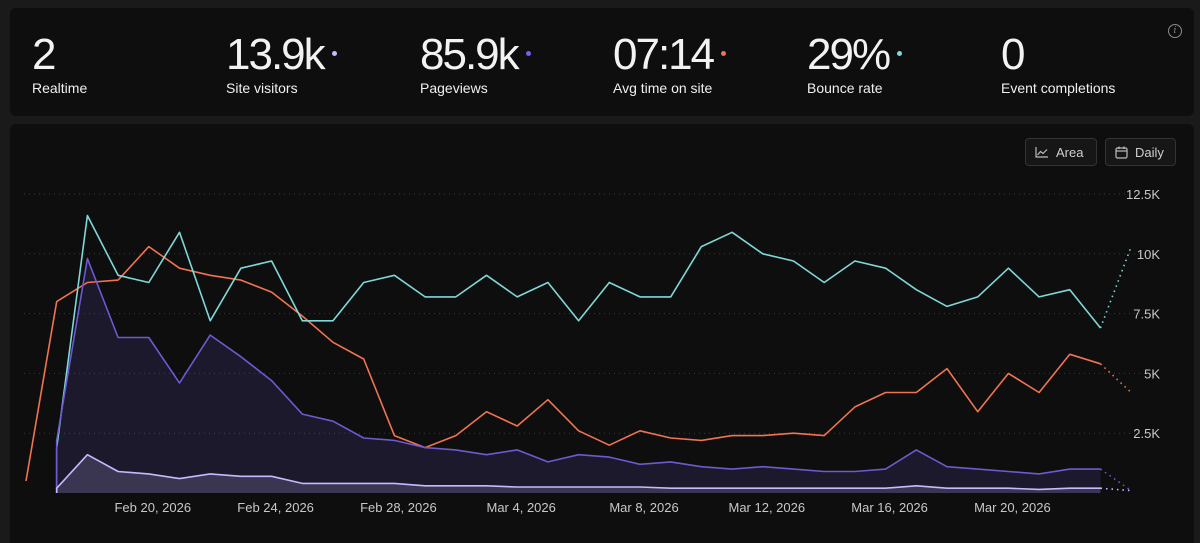 The height and width of the screenshot is (543, 1200). What do you see at coordinates (281, 55) in the screenshot?
I see `stat-value: 13.9k` at bounding box center [281, 55].